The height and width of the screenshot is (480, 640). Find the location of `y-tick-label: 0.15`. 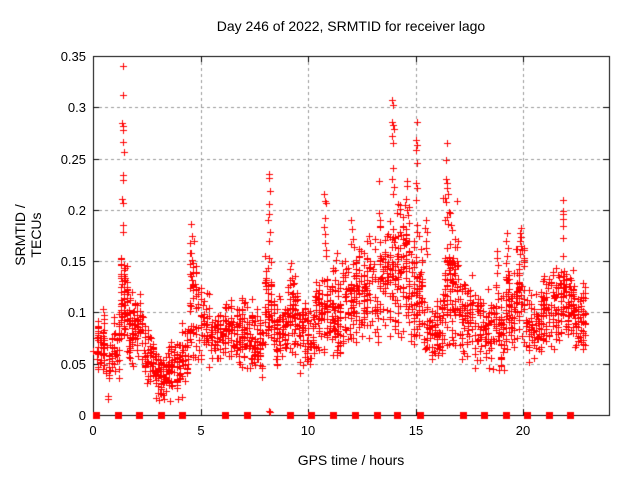

y-tick-label: 0.15 is located at coordinates (73, 261).